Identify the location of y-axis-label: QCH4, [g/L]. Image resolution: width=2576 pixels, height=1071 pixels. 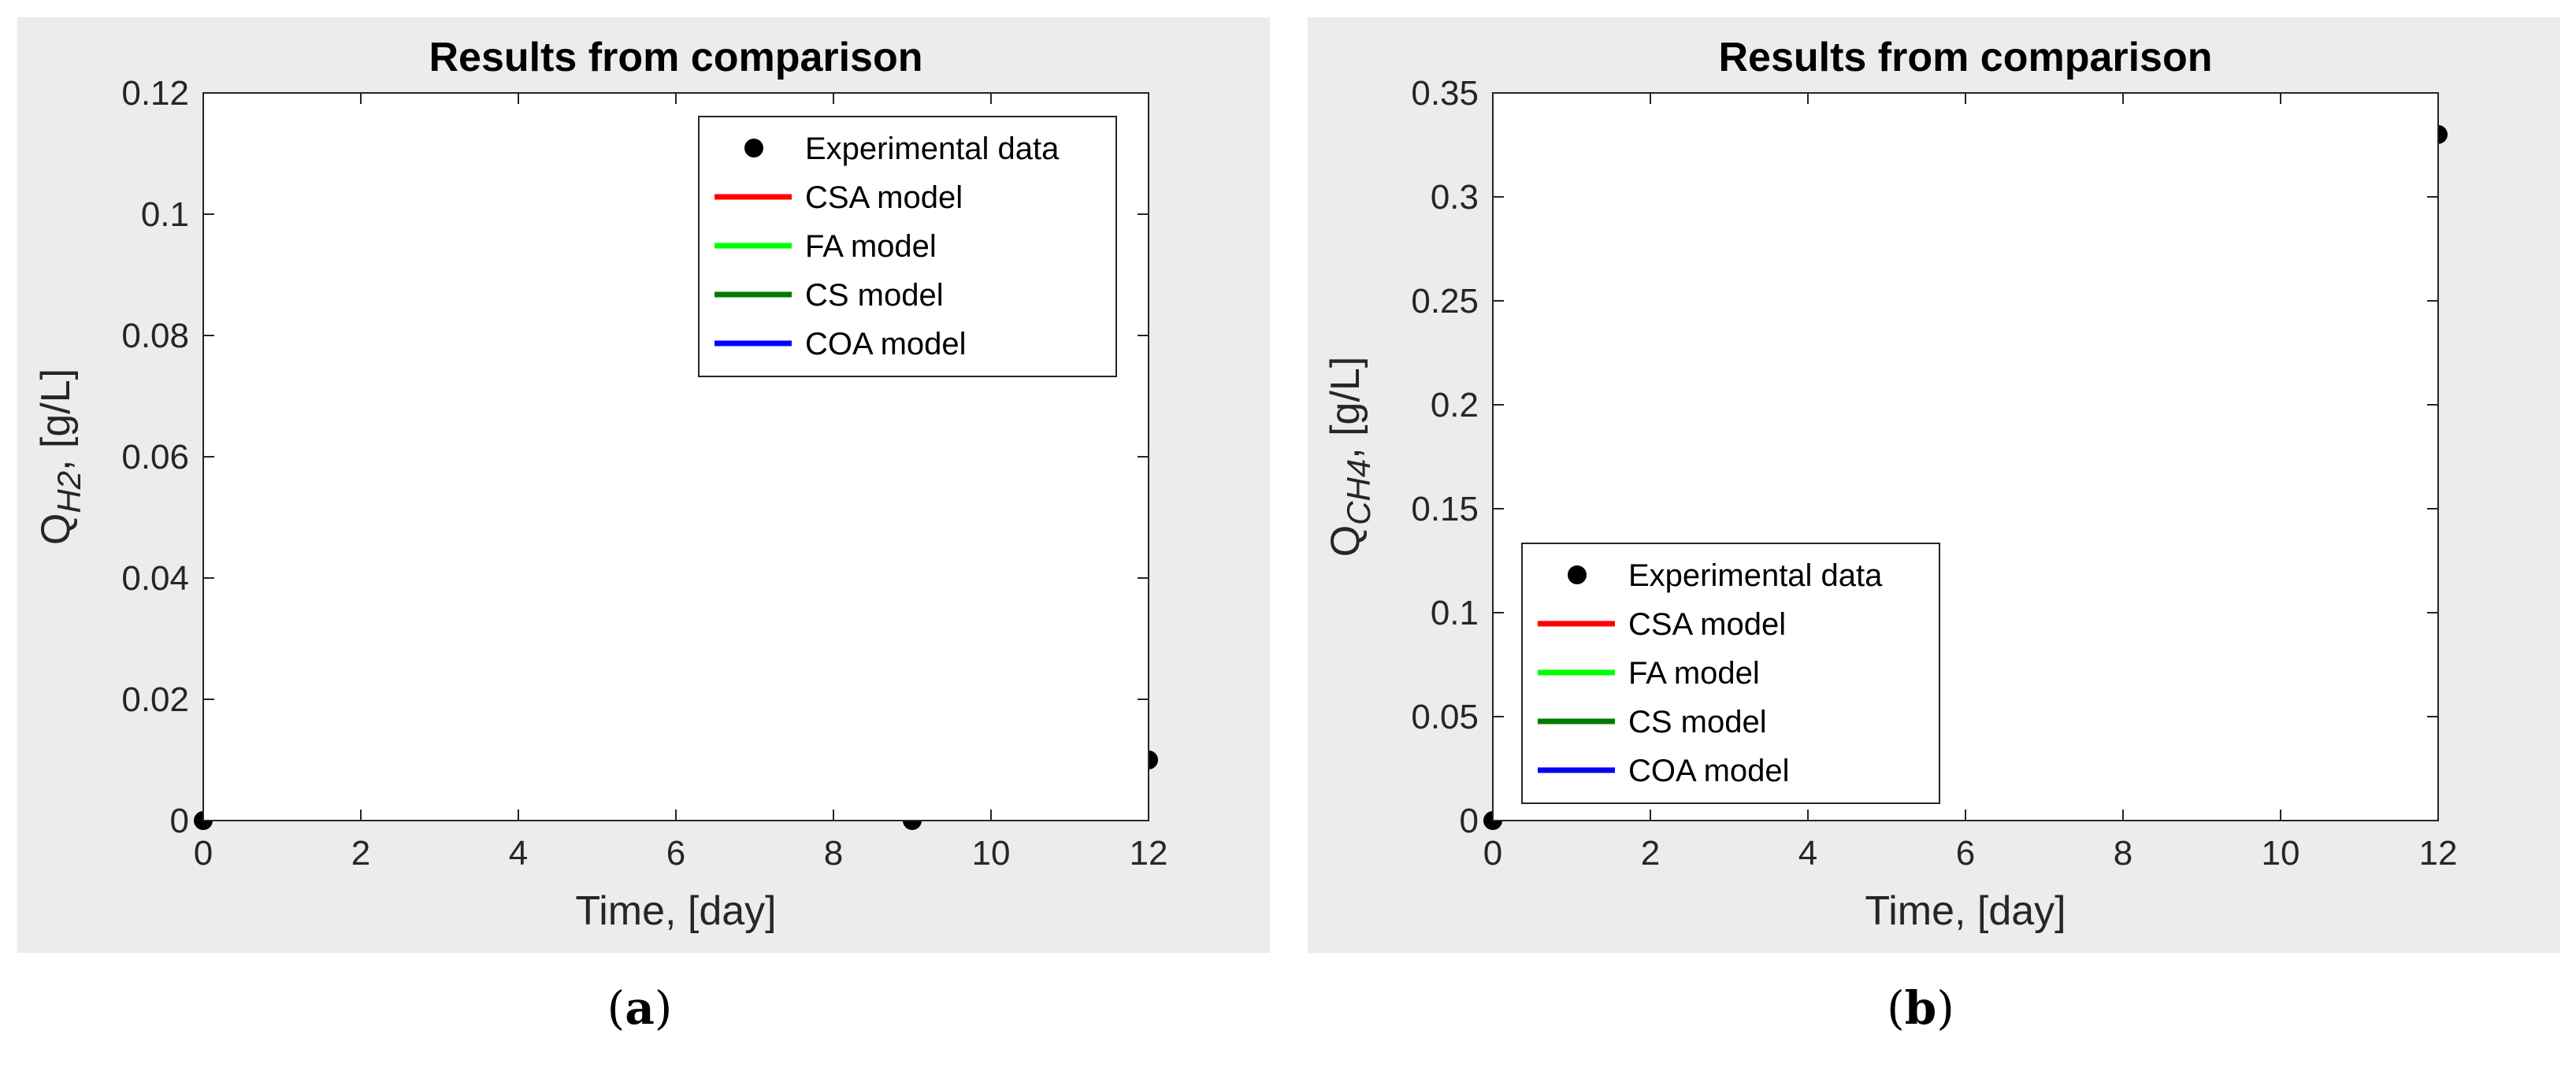
(1350, 457).